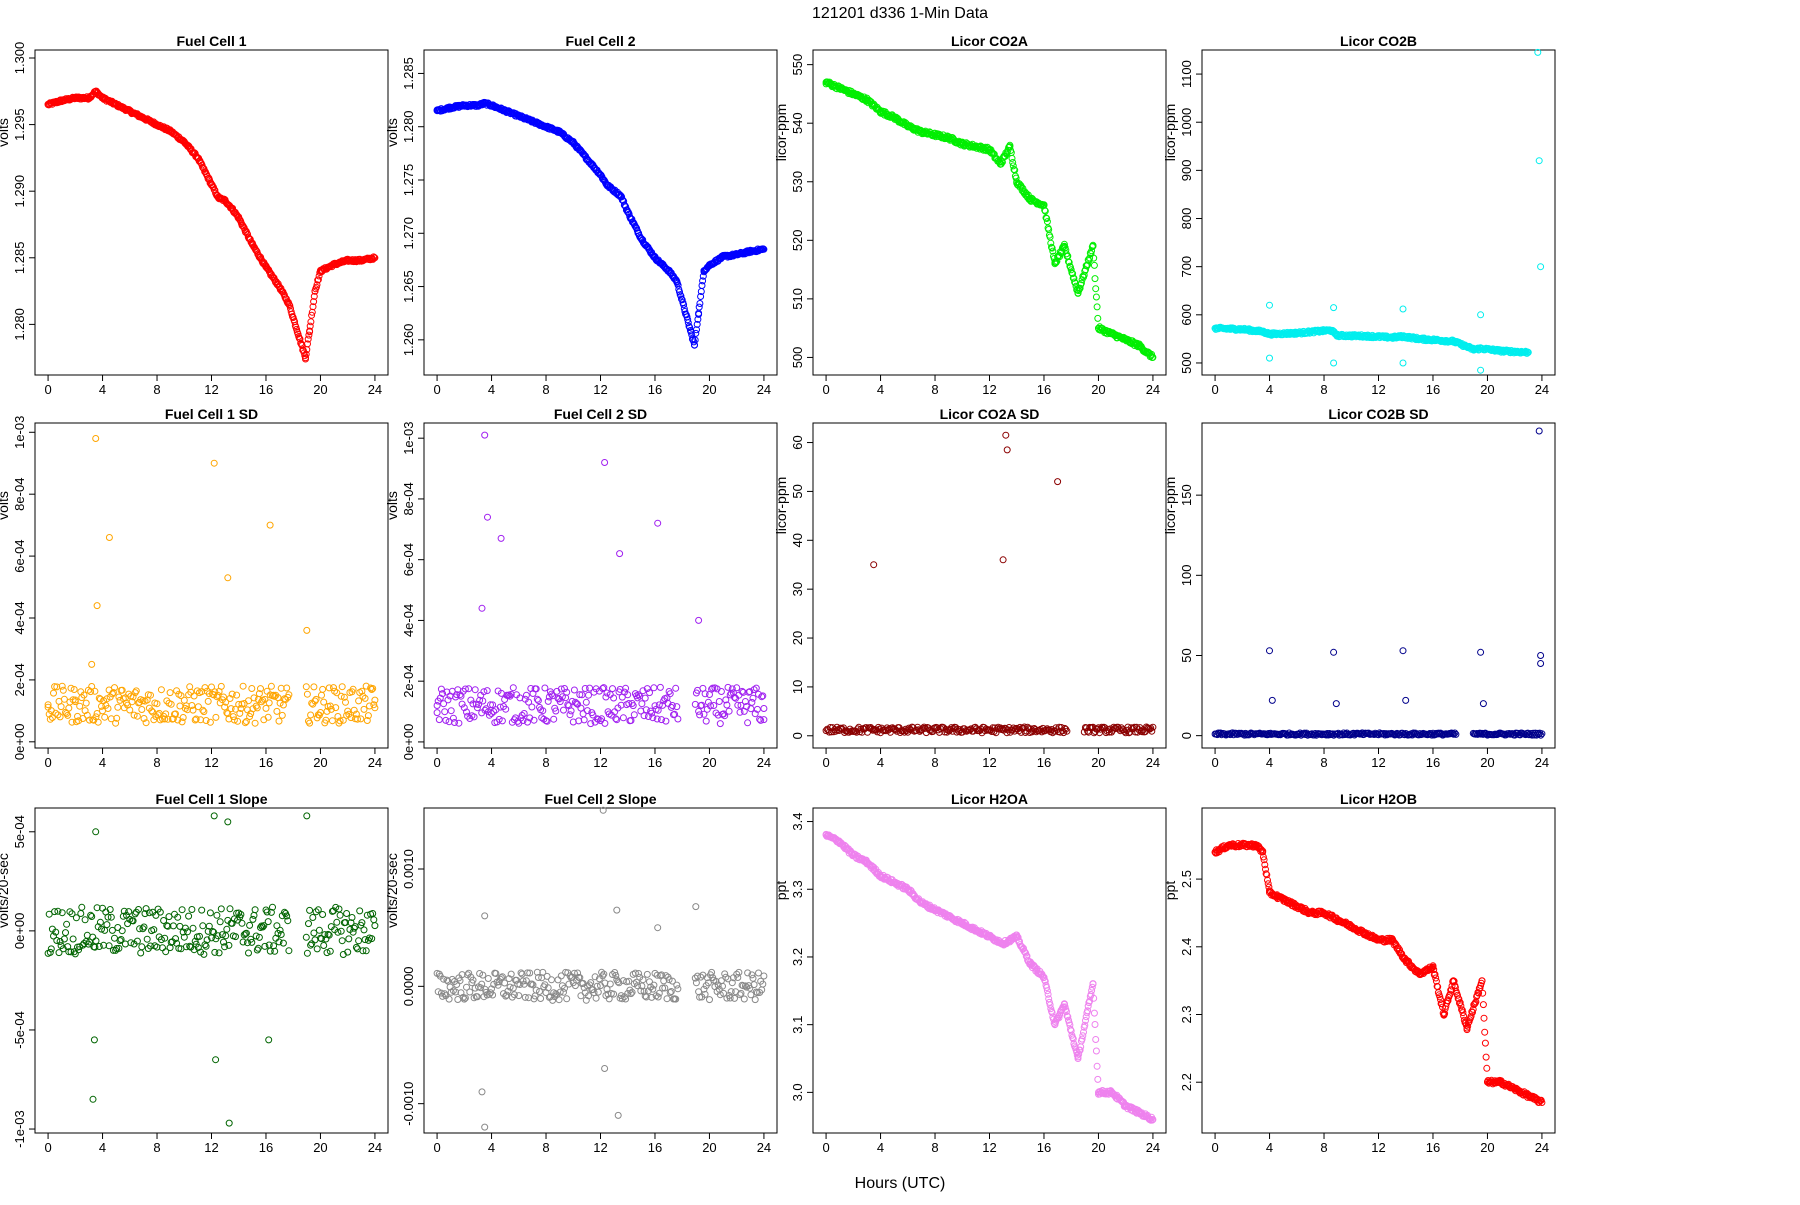  Describe the element at coordinates (989, 799) in the screenshot. I see `panel-title: Licor H2OA` at that location.